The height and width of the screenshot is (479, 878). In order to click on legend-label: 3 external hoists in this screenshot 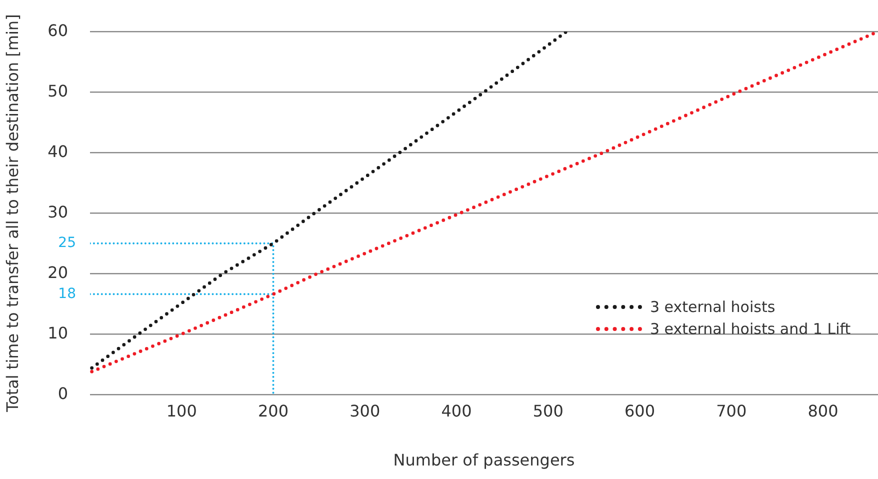, I will do `click(713, 307)`.